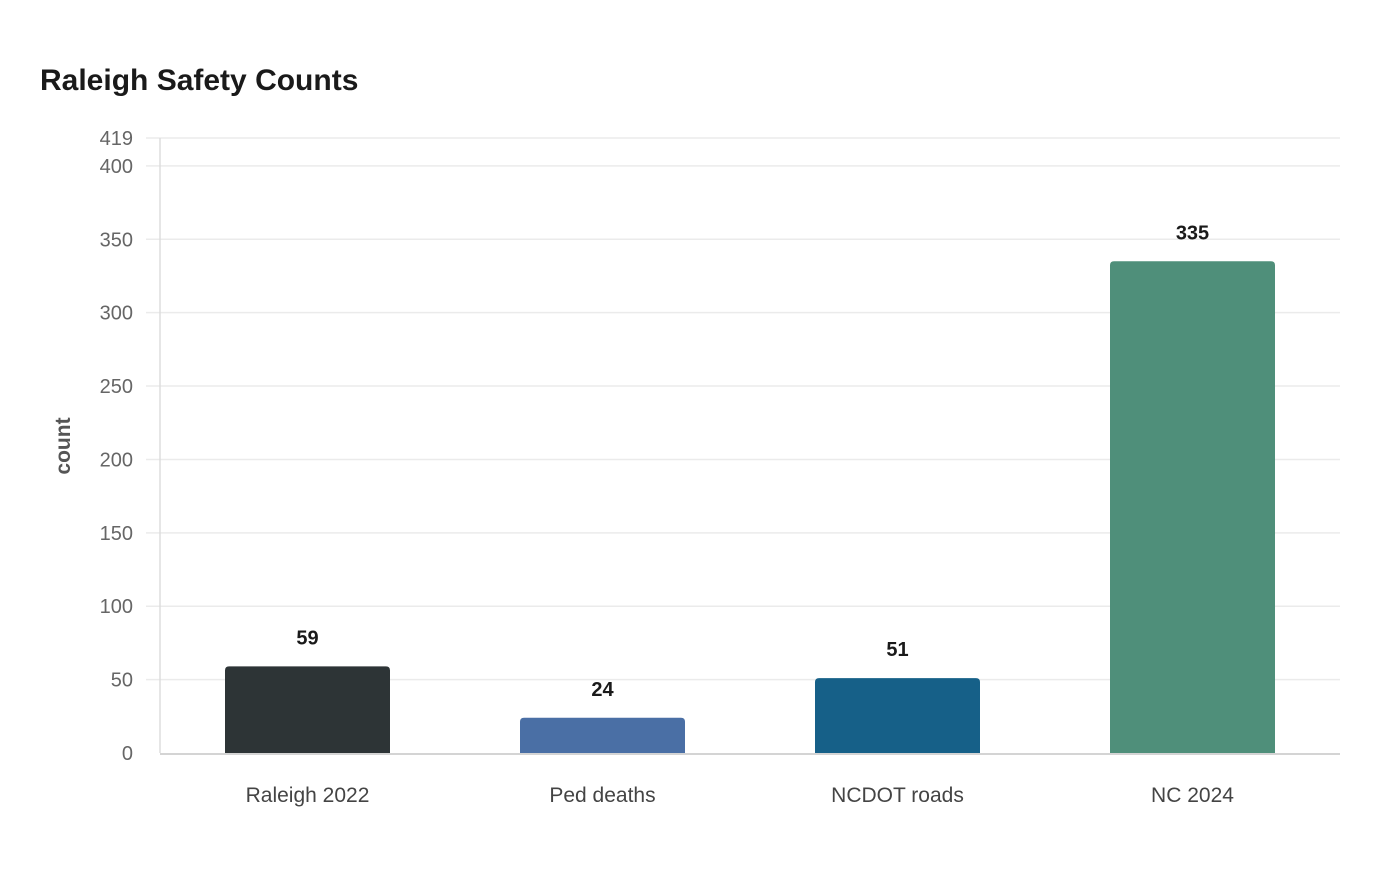 The image size is (1400, 880). What do you see at coordinates (63, 445) in the screenshot?
I see `y-axis-label: count` at bounding box center [63, 445].